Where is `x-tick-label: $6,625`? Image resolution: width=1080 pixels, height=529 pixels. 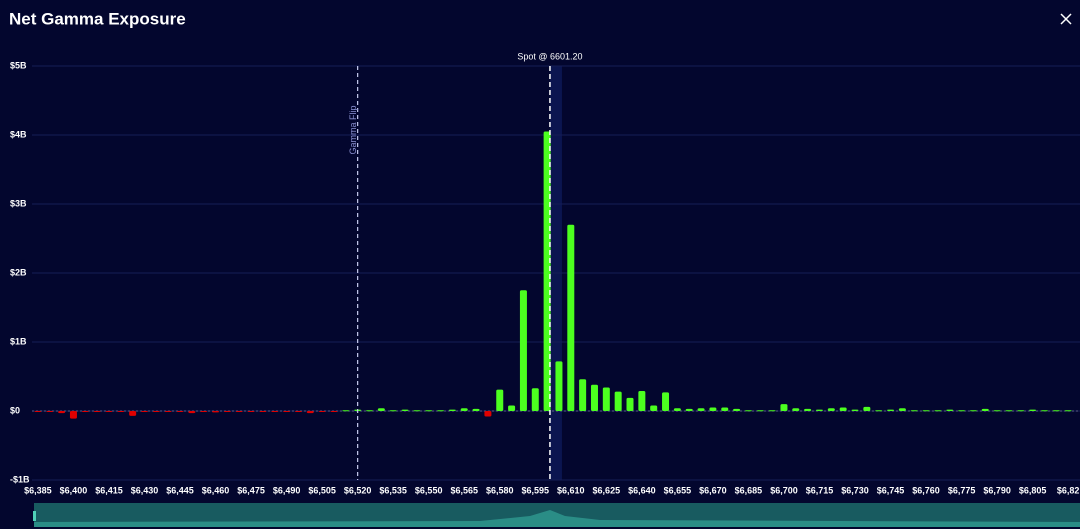
x-tick-label: $6,625 is located at coordinates (607, 490).